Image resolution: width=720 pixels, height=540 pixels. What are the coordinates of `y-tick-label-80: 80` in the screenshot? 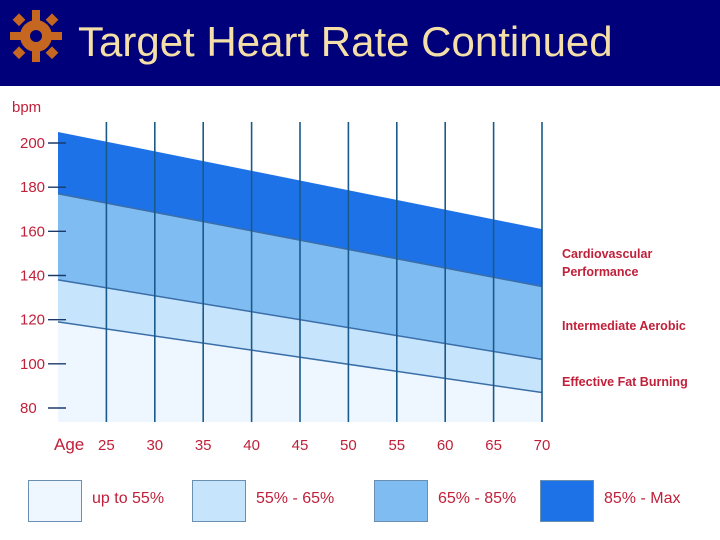 It's located at (28, 408).